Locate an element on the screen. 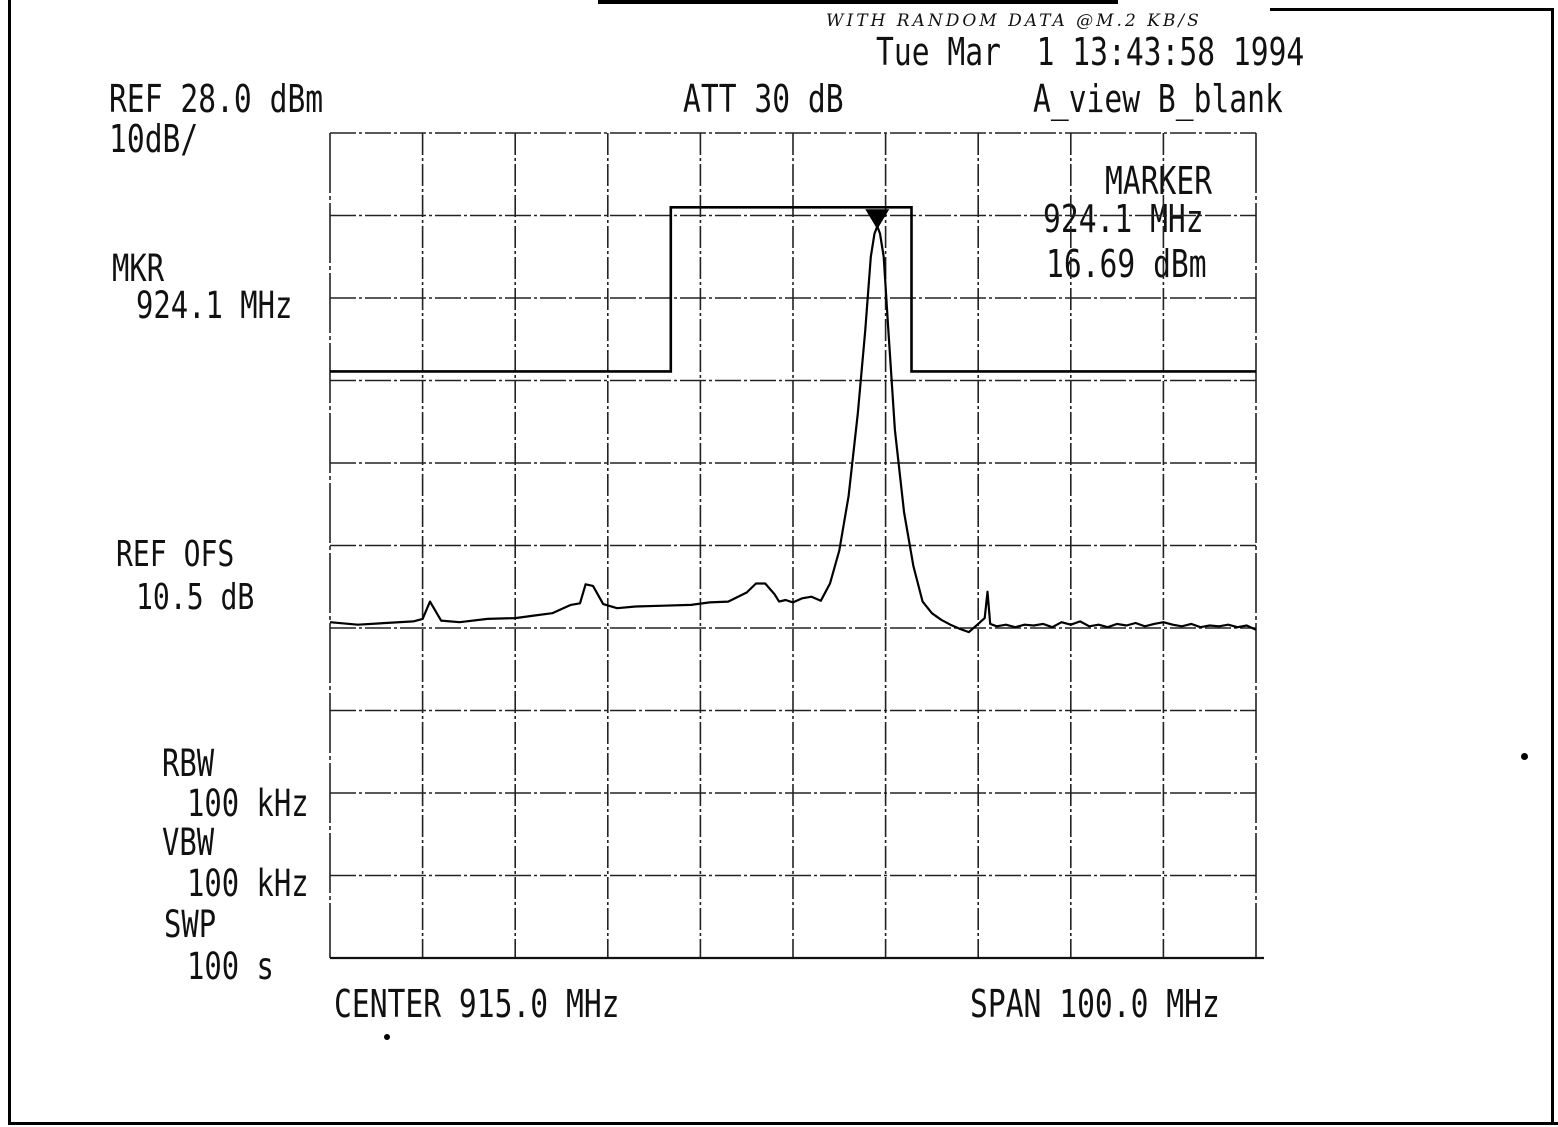  scale-per-div: 10dB/ is located at coordinates (154, 139).